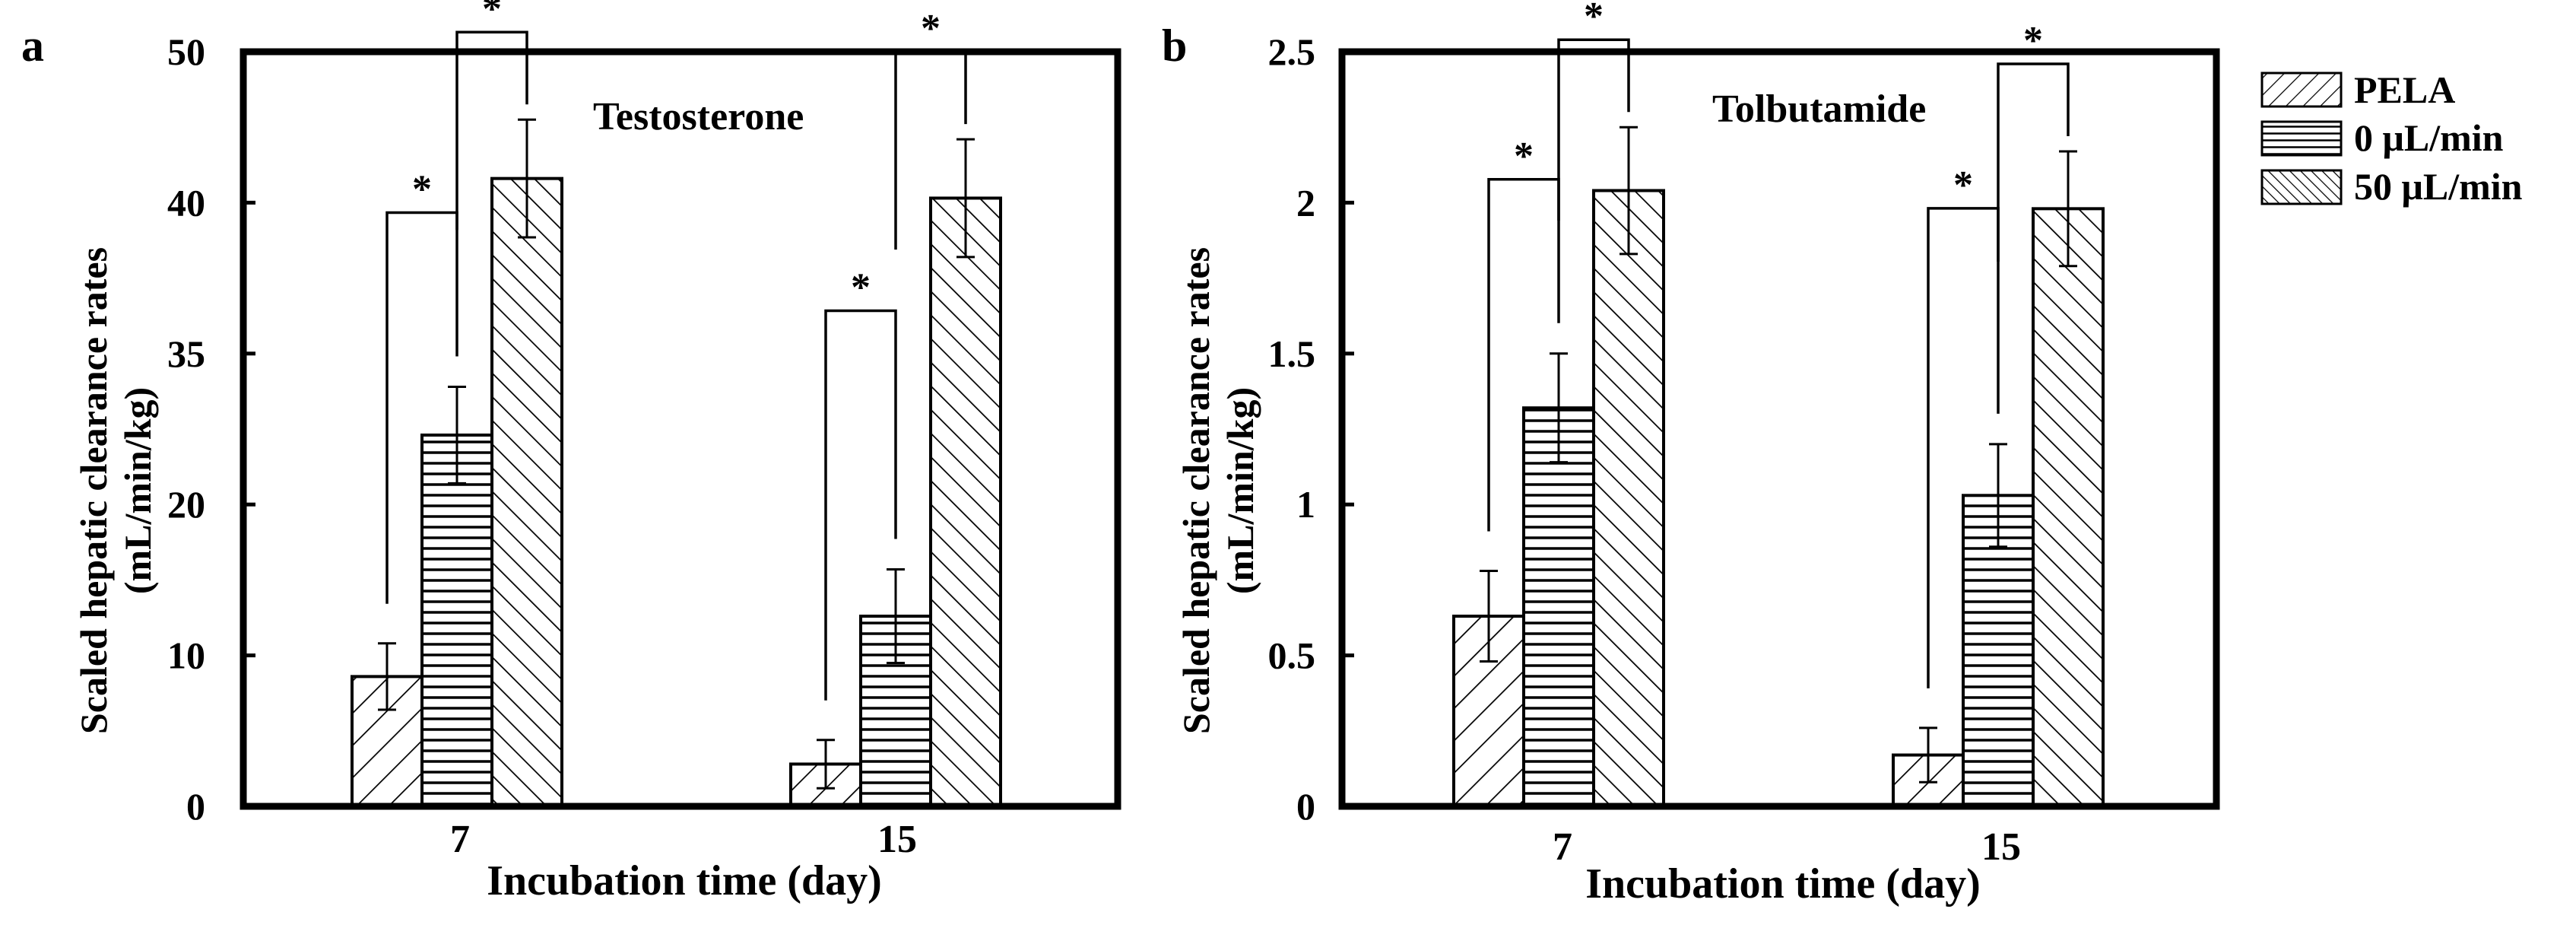  Describe the element at coordinates (966, 502) in the screenshot. I see `panel-a-bar-50ul-day15` at that location.